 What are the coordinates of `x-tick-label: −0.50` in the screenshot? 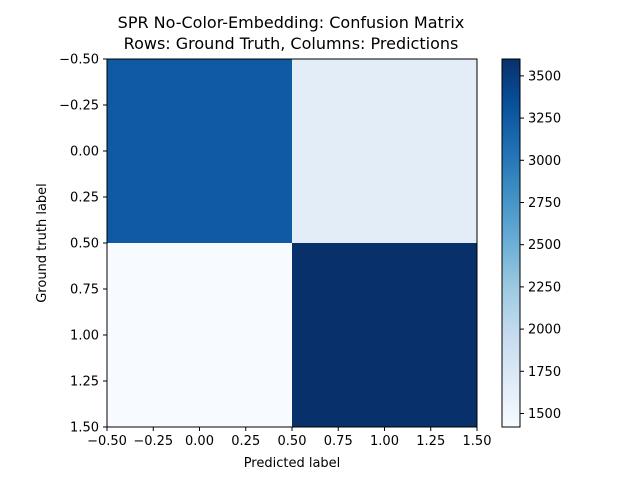 It's located at (107, 441).